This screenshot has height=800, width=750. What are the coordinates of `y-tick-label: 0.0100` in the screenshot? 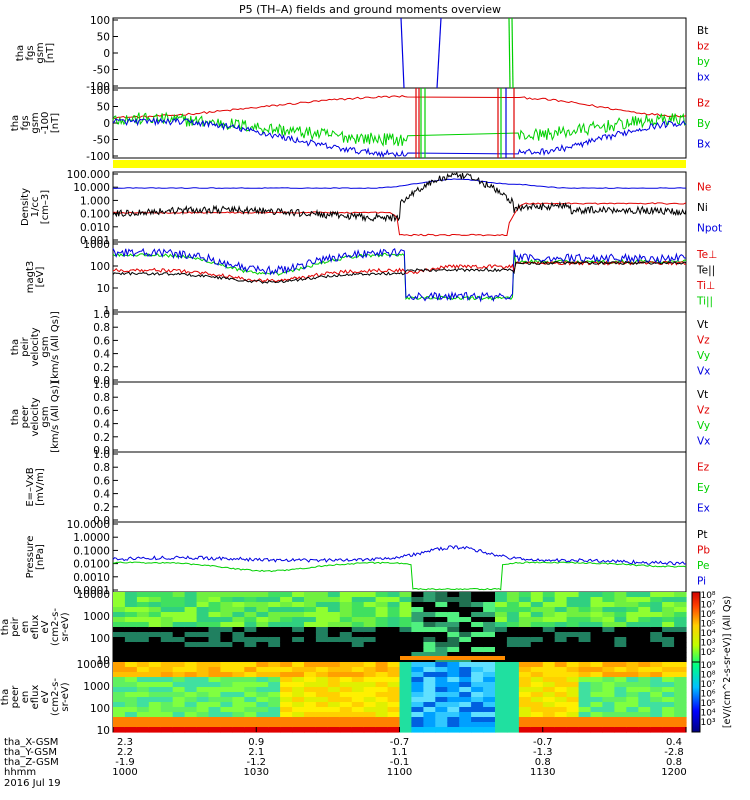 It's located at (91, 565).